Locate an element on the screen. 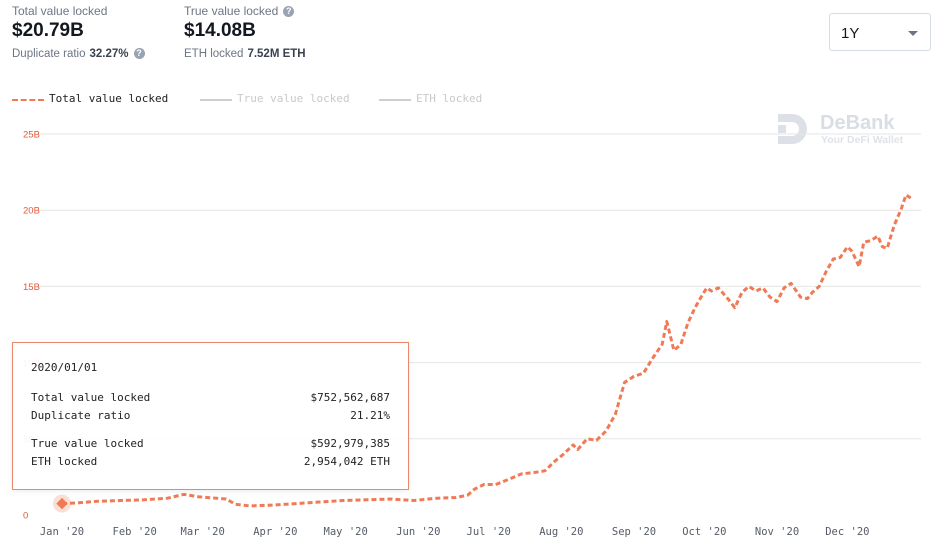 This screenshot has height=547, width=938. tooltip-date: 2020/01/01 is located at coordinates (64, 367).